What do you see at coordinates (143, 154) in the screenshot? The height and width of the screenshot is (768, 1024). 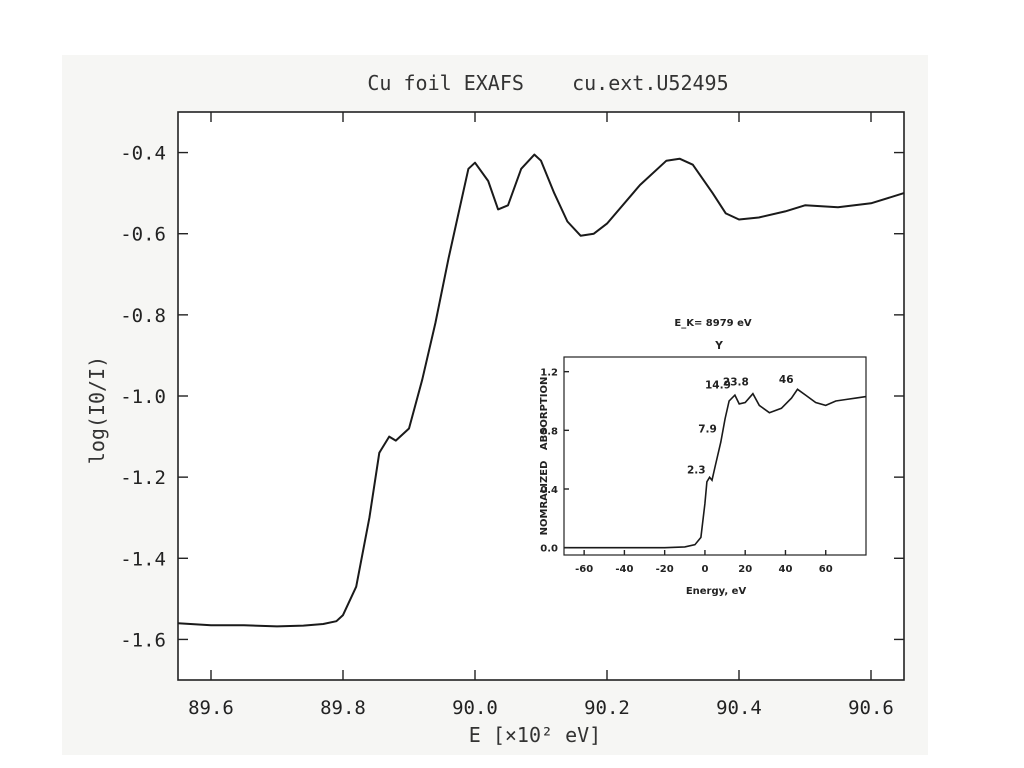 I see `main-y-tick-label: -0.4` at bounding box center [143, 154].